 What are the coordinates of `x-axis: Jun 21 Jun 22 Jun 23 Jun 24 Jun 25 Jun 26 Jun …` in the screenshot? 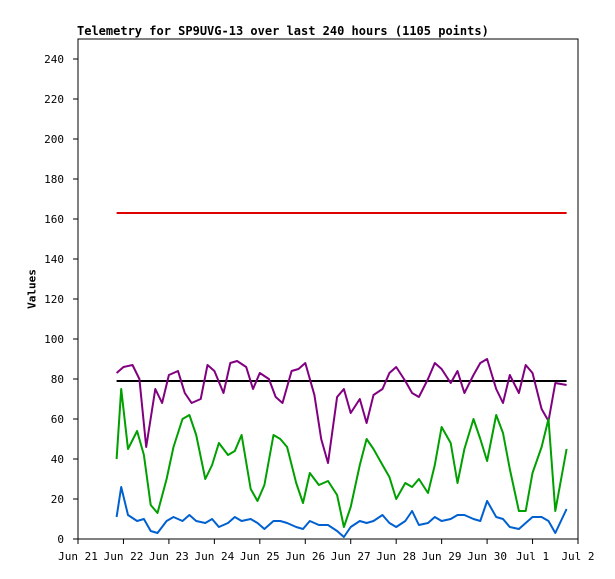 It's located at (326, 551).